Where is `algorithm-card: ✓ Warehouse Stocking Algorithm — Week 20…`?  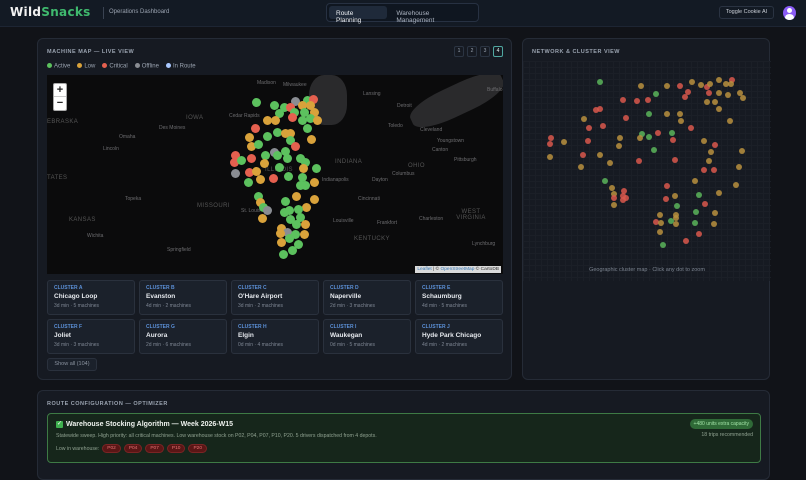 algorithm-card: ✓ Warehouse Stocking Algorithm — Week 20… is located at coordinates (404, 438).